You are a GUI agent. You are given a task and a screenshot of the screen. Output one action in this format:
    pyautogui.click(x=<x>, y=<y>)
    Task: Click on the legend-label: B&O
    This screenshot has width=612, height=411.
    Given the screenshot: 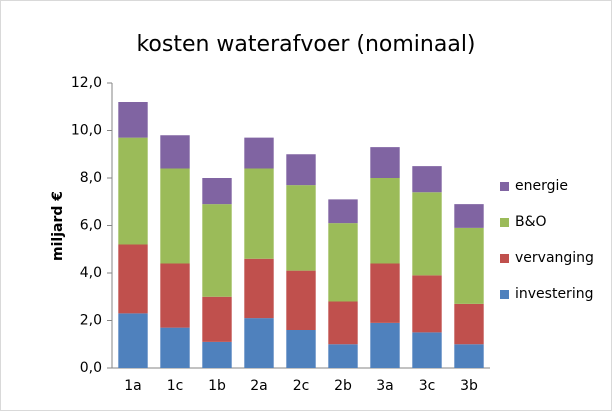 What is the action you would take?
    pyautogui.click(x=531, y=222)
    